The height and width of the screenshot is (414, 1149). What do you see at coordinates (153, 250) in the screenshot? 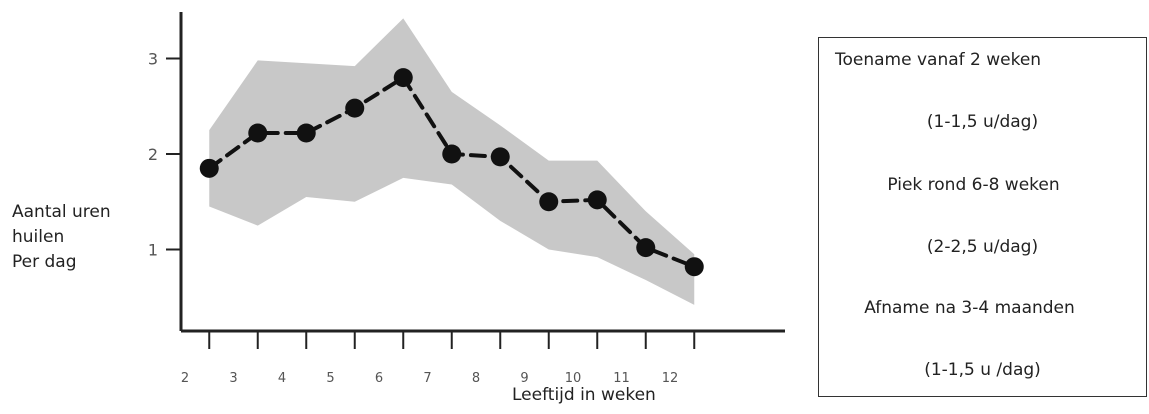
I see `y-tick-label-1: 1` at bounding box center [153, 250].